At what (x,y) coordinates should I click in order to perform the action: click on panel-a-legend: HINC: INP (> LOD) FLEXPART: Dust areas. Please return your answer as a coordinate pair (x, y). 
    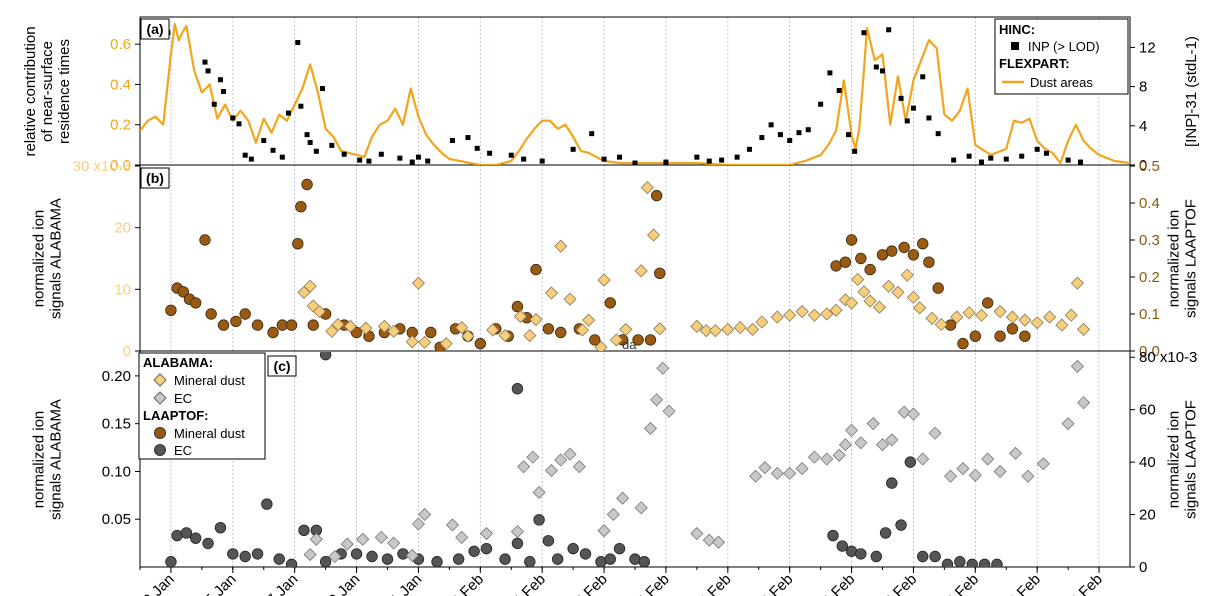
    Looking at the image, I should click on (1061, 56).